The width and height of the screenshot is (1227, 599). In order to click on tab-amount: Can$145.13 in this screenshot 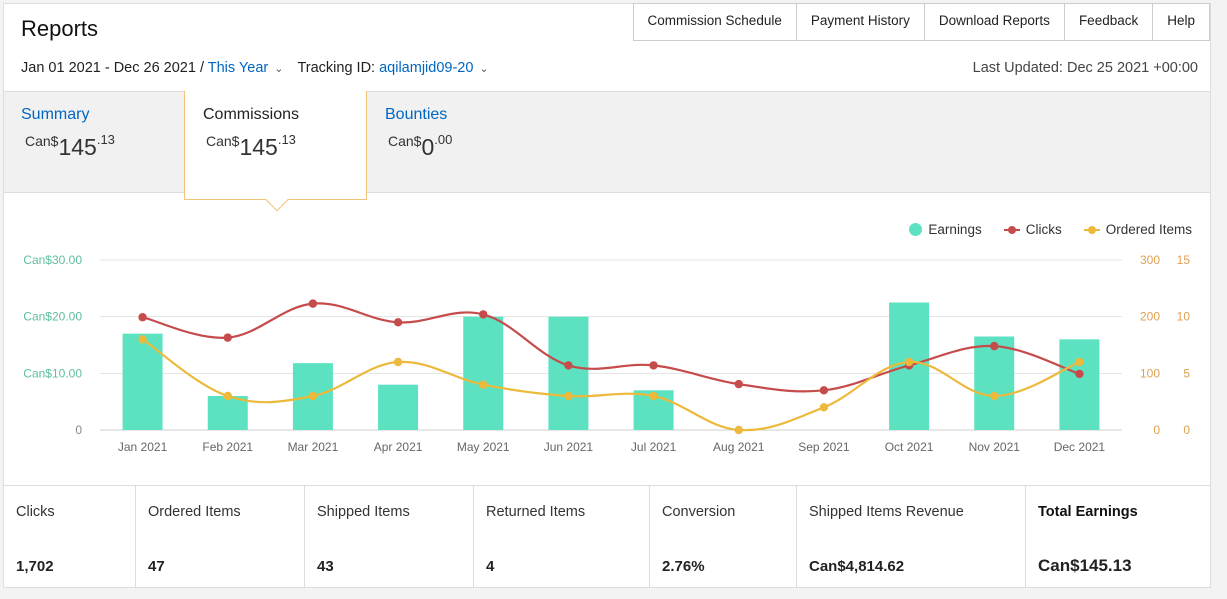, I will do `click(251, 145)`.